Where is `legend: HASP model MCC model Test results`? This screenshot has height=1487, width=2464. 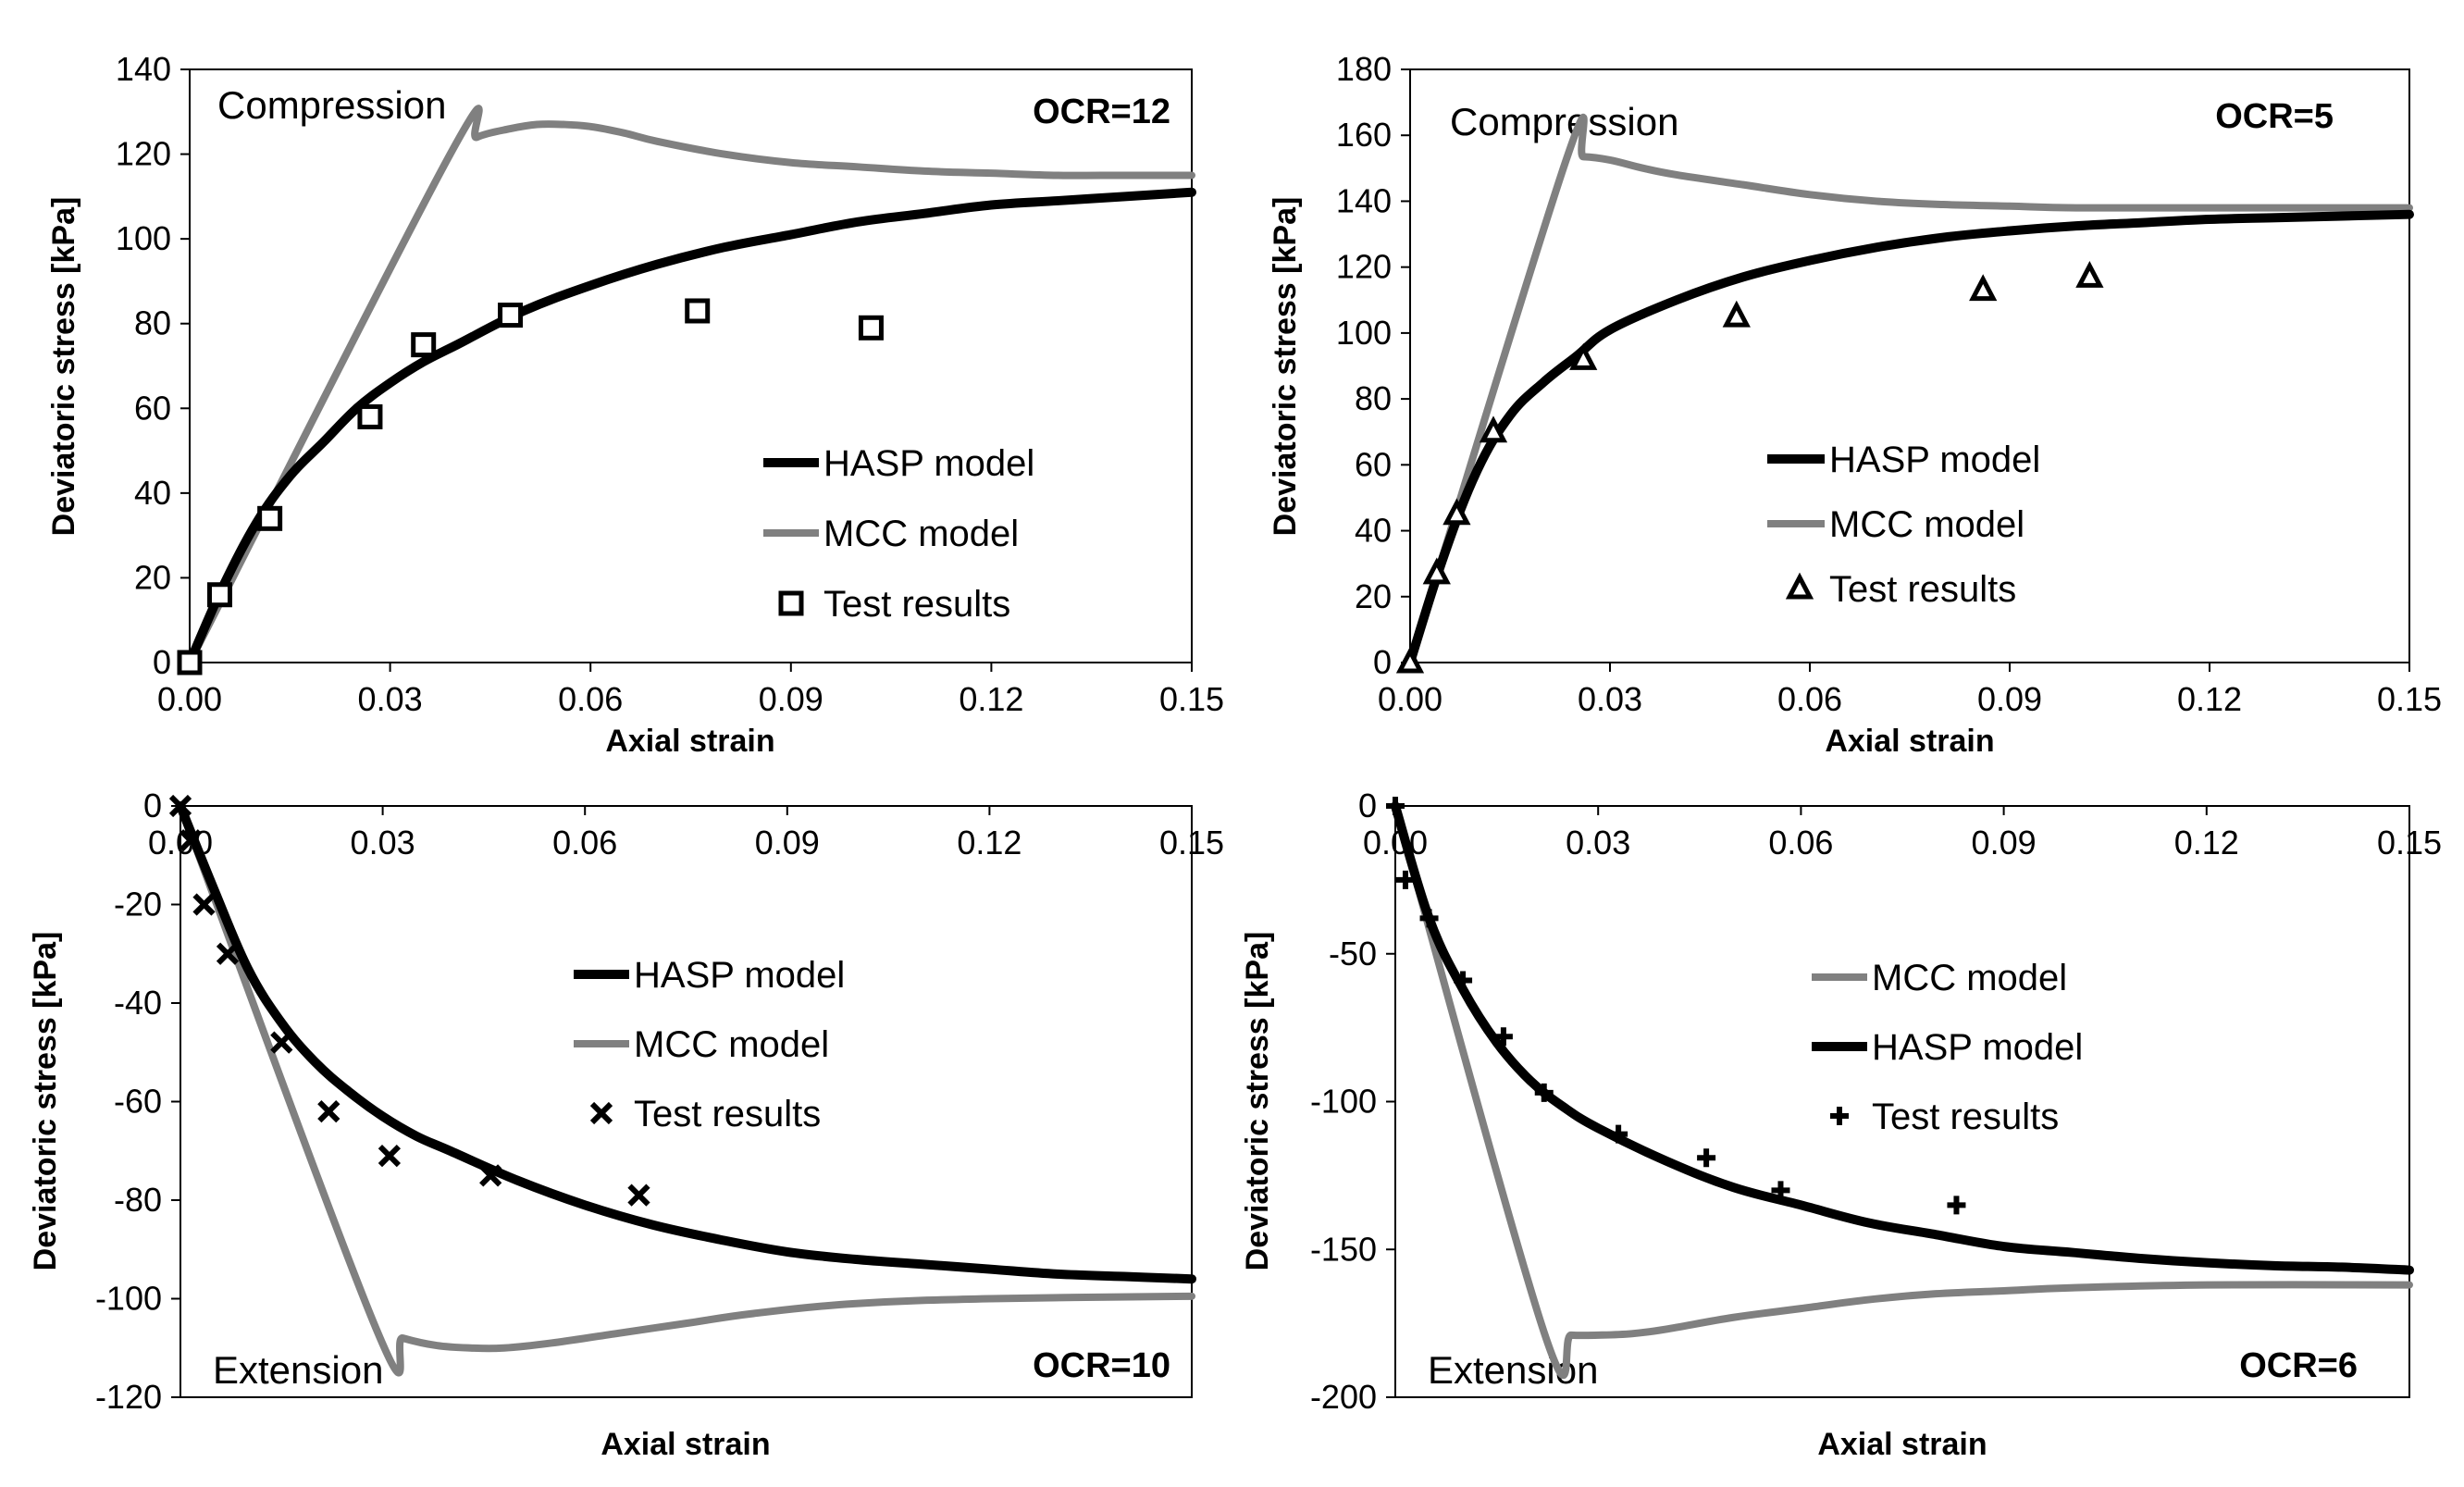 legend: HASP model MCC model Test results is located at coordinates (710, 1044).